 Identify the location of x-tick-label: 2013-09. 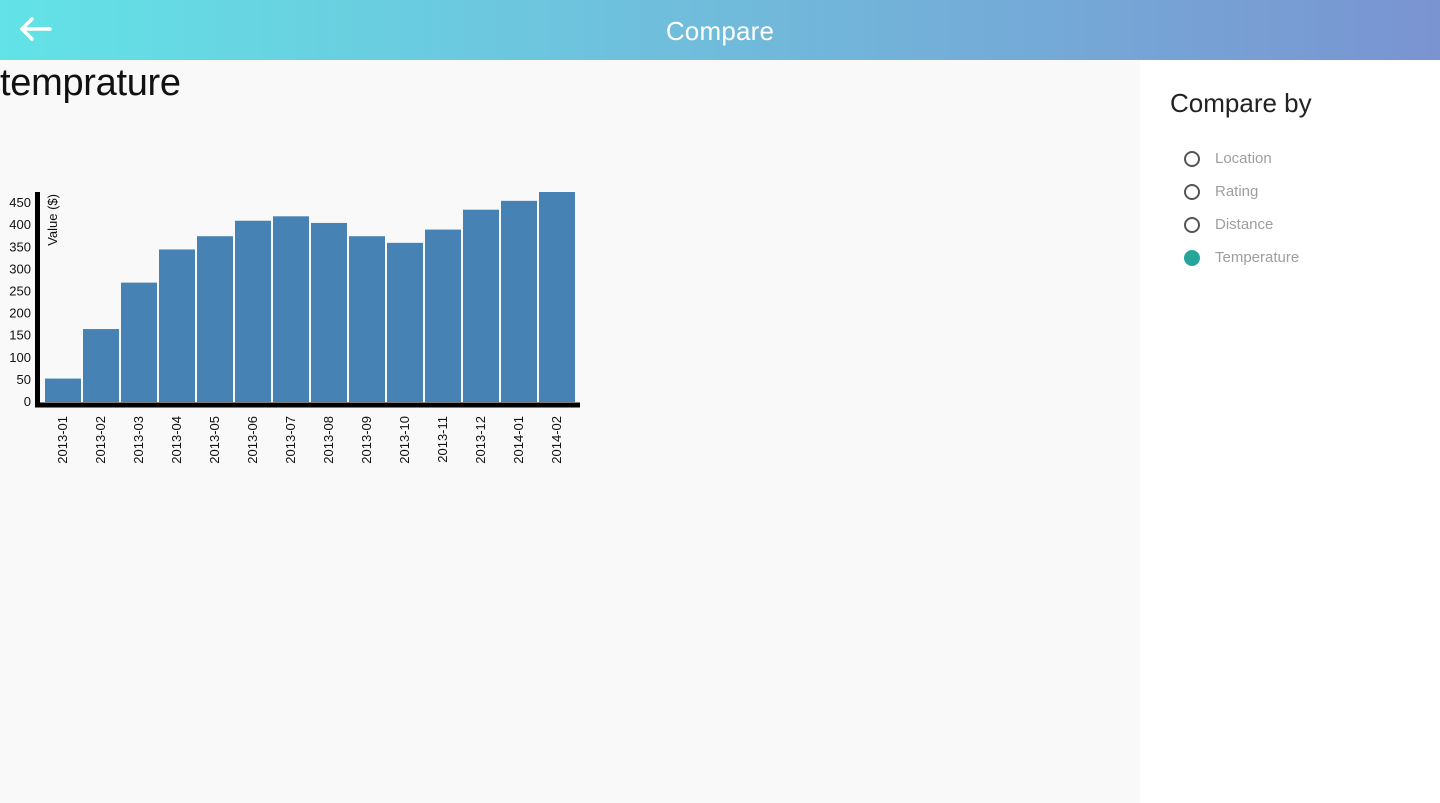
(366, 440).